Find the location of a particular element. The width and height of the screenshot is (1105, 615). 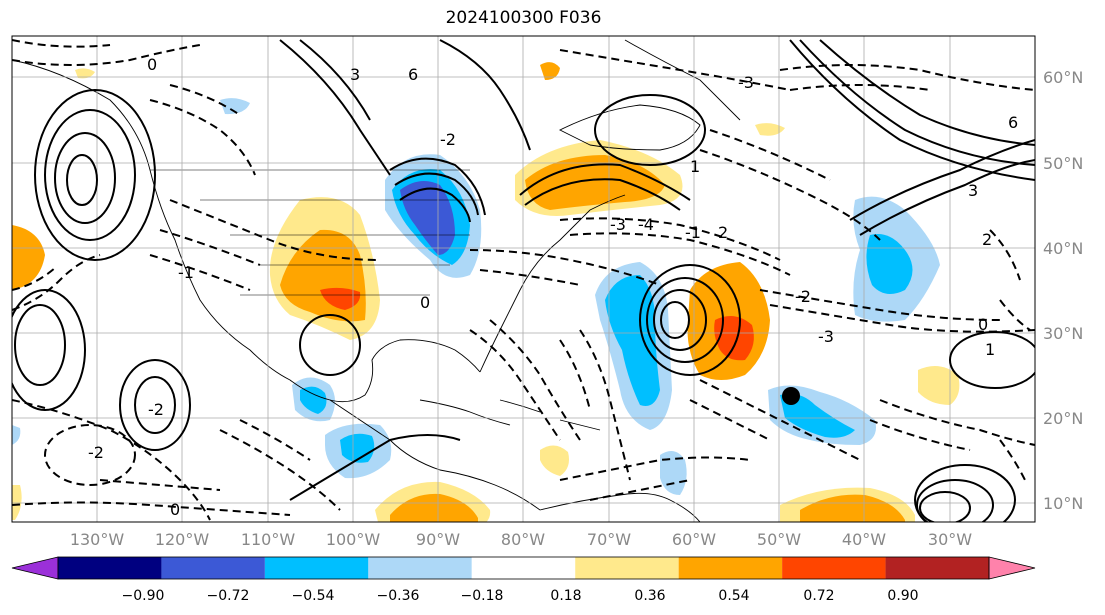

shade-natl is located at coordinates (889, 264).